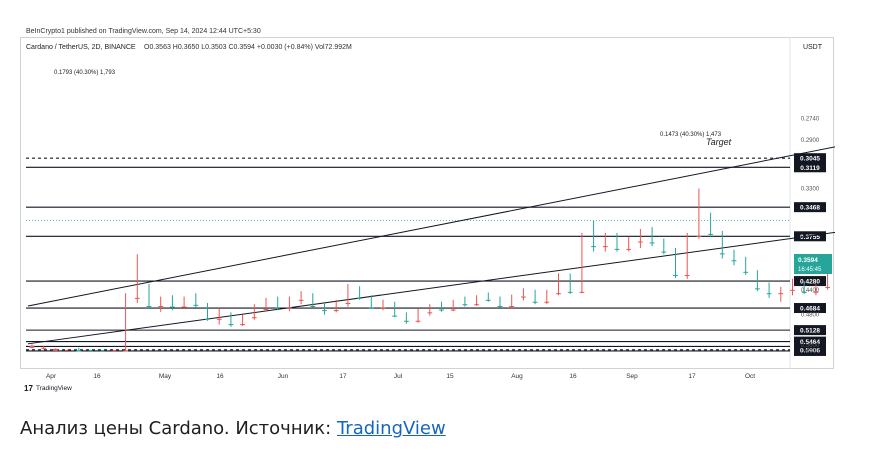 This screenshot has height=469, width=870. What do you see at coordinates (632, 376) in the screenshot?
I see `time-tick: Sep` at bounding box center [632, 376].